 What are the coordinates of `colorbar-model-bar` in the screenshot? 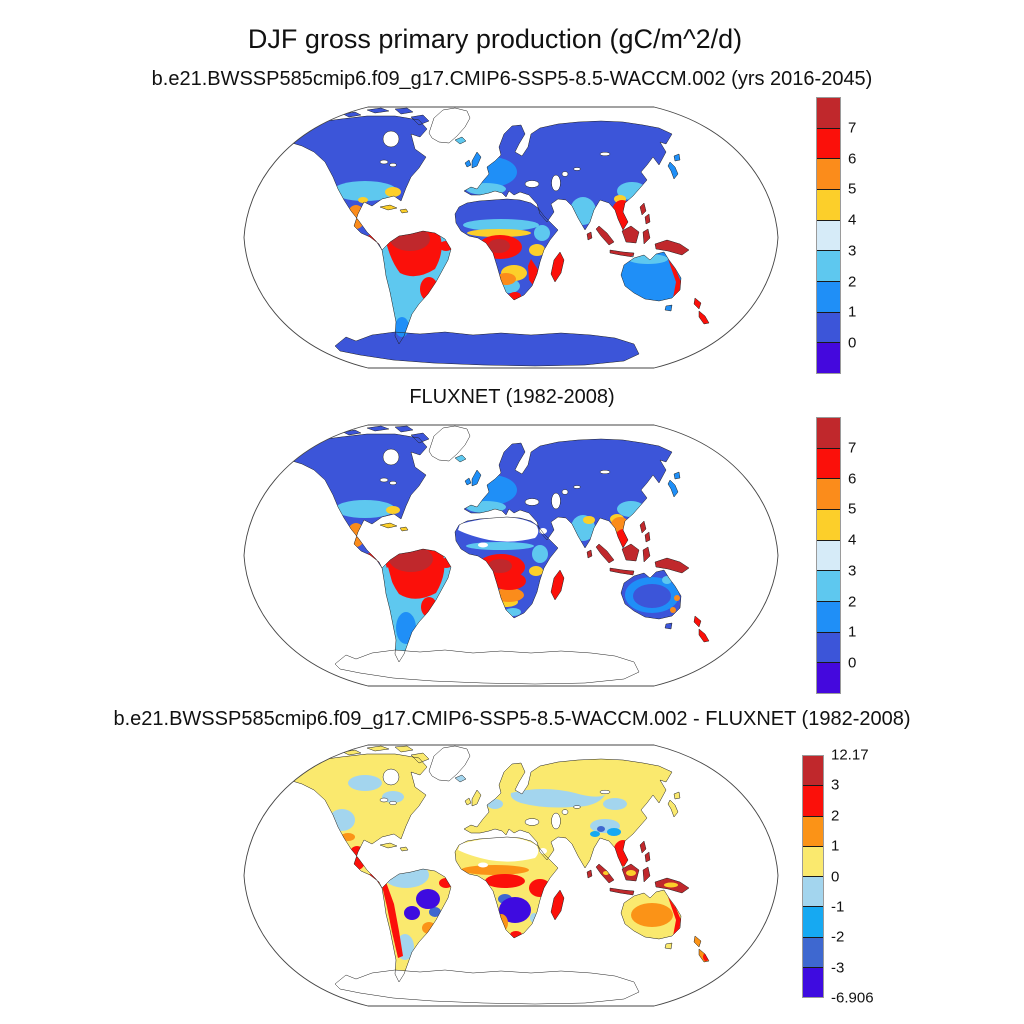 It's located at (828, 235).